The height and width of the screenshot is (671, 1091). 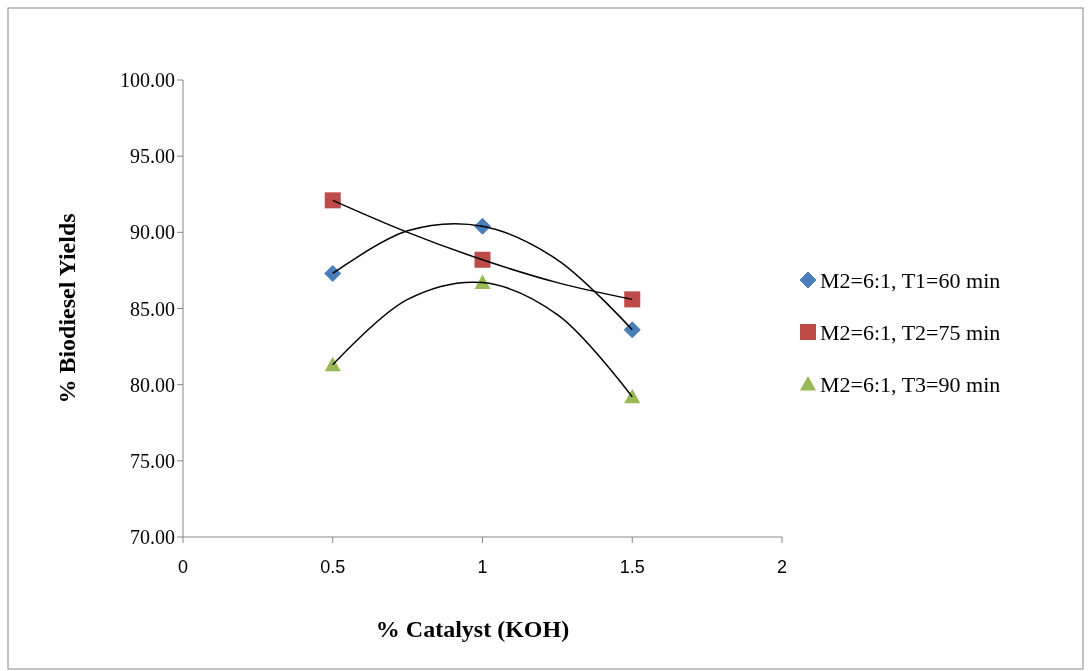 What do you see at coordinates (152, 232) in the screenshot?
I see `y-tick-label: 90.00` at bounding box center [152, 232].